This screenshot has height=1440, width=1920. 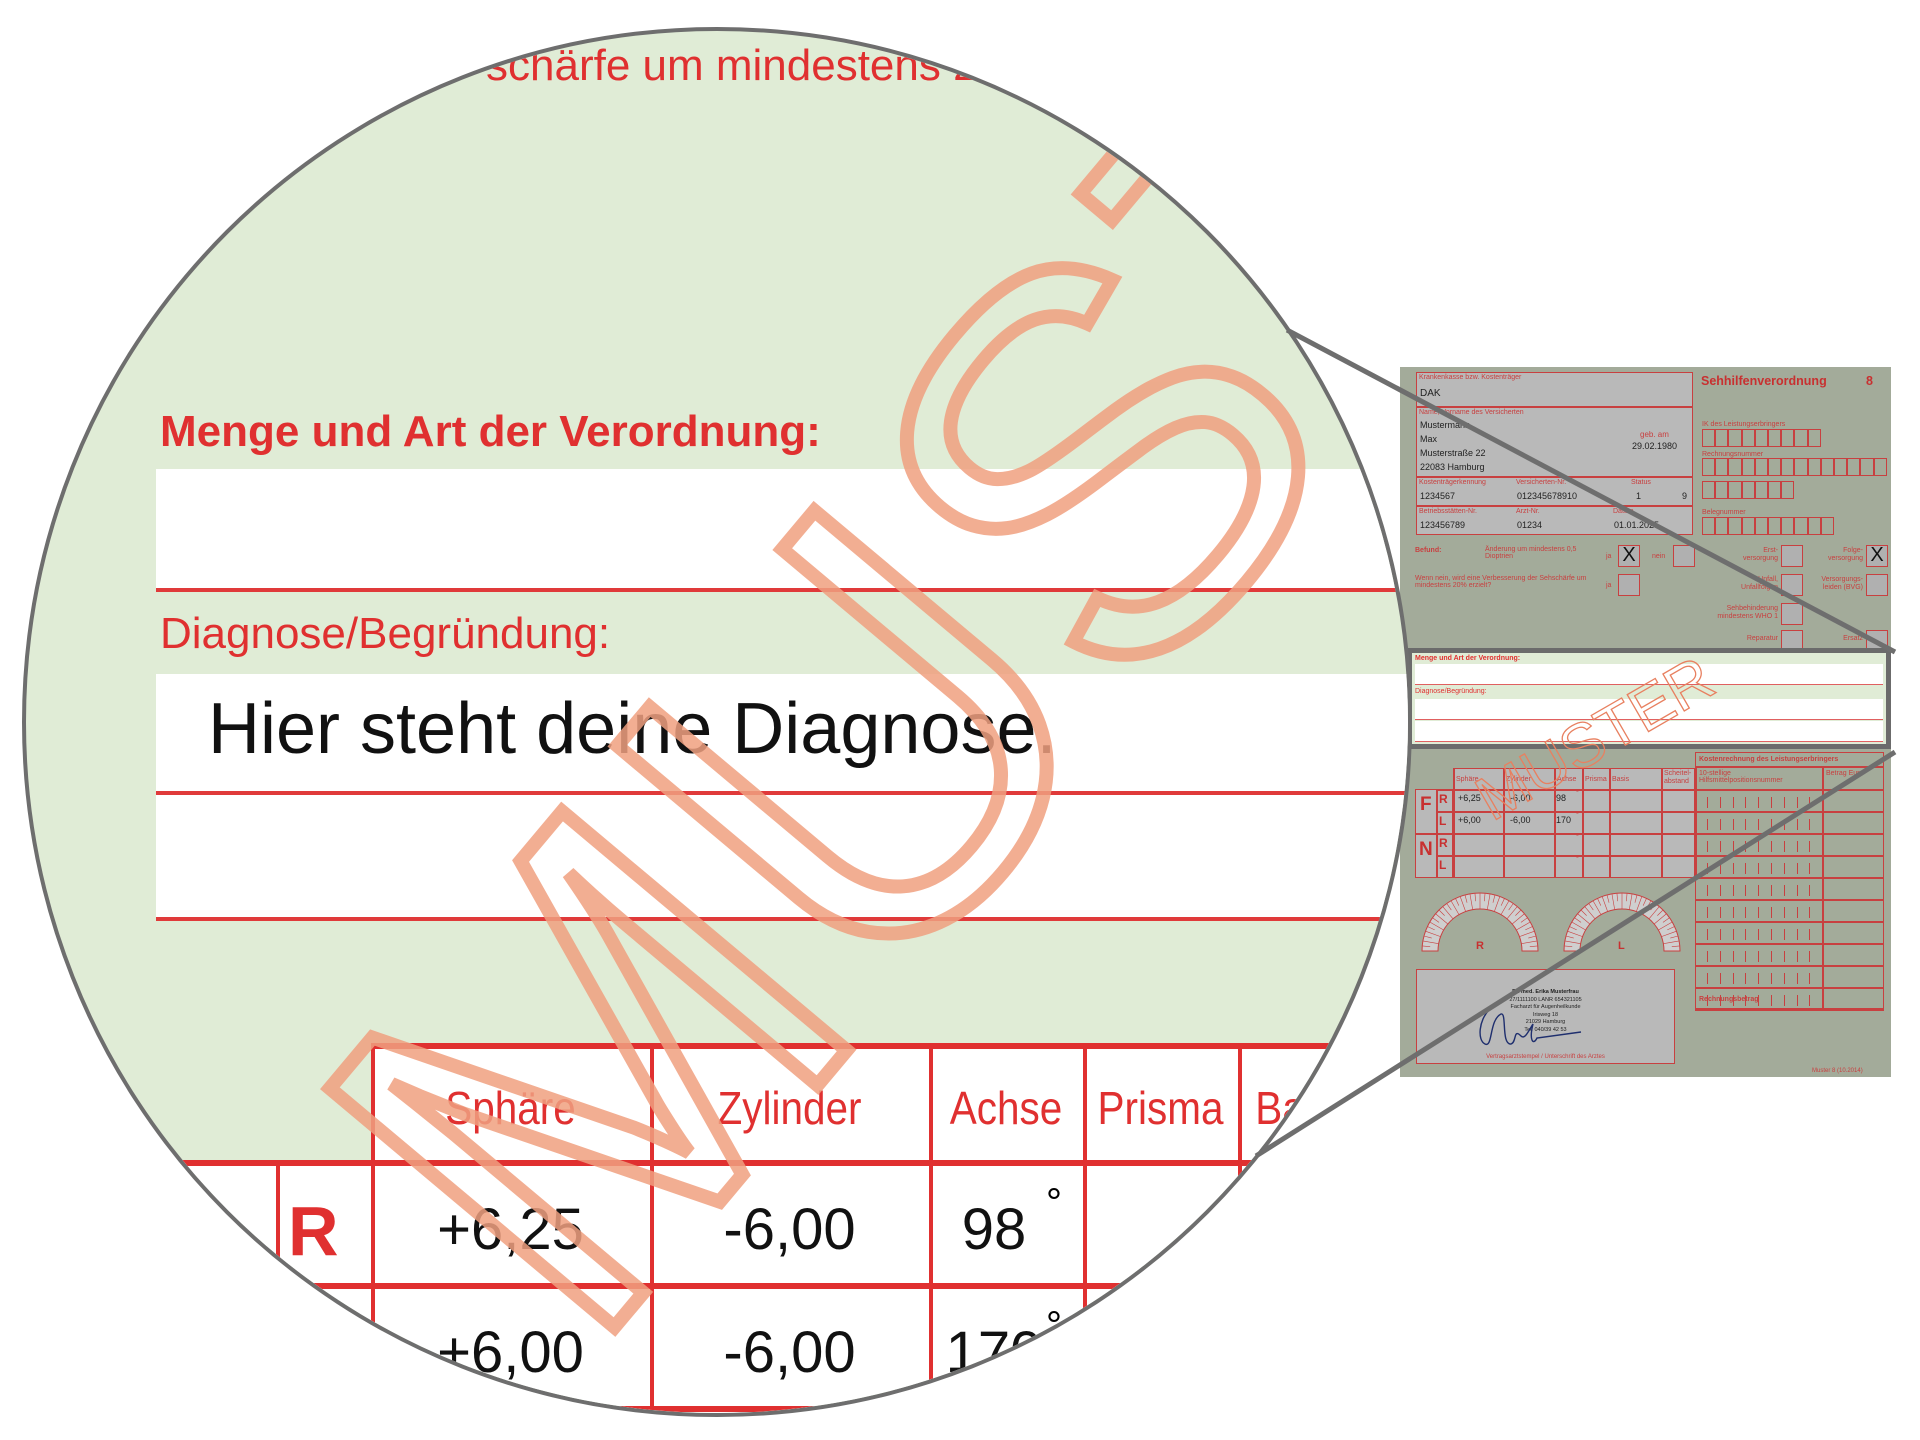 I want to click on lens-r-deg: °, so click(x=1054, y=1203).